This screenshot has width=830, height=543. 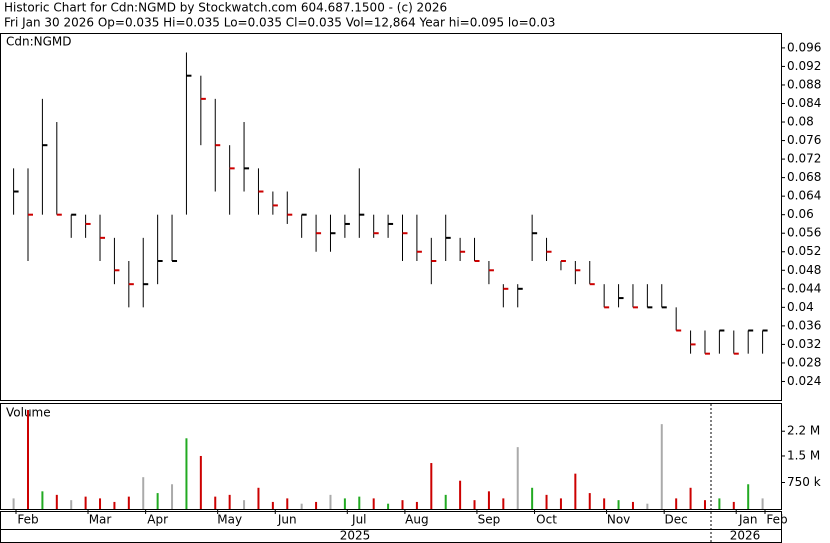 What do you see at coordinates (804, 66) in the screenshot?
I see `y-tick-label: 0.092` at bounding box center [804, 66].